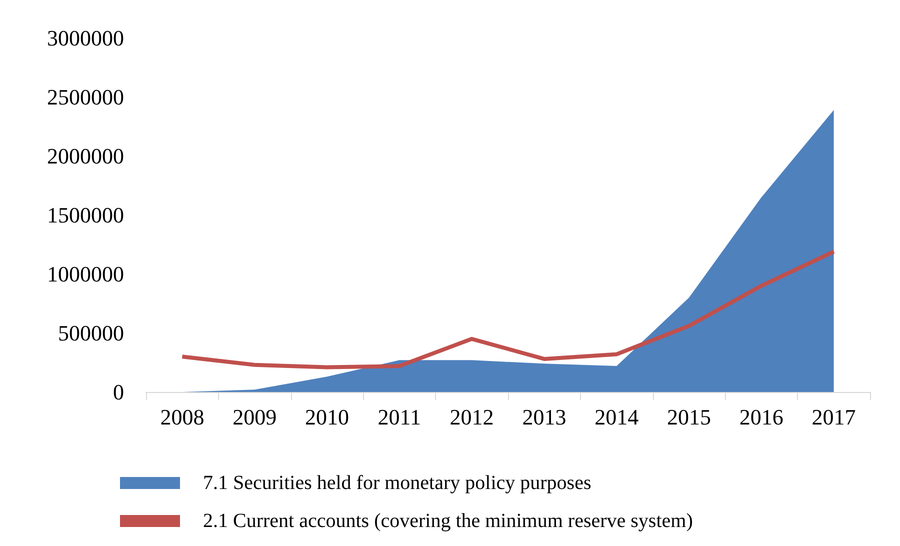 This screenshot has height=546, width=900. What do you see at coordinates (118, 392) in the screenshot?
I see `y-tick-label: 0` at bounding box center [118, 392].